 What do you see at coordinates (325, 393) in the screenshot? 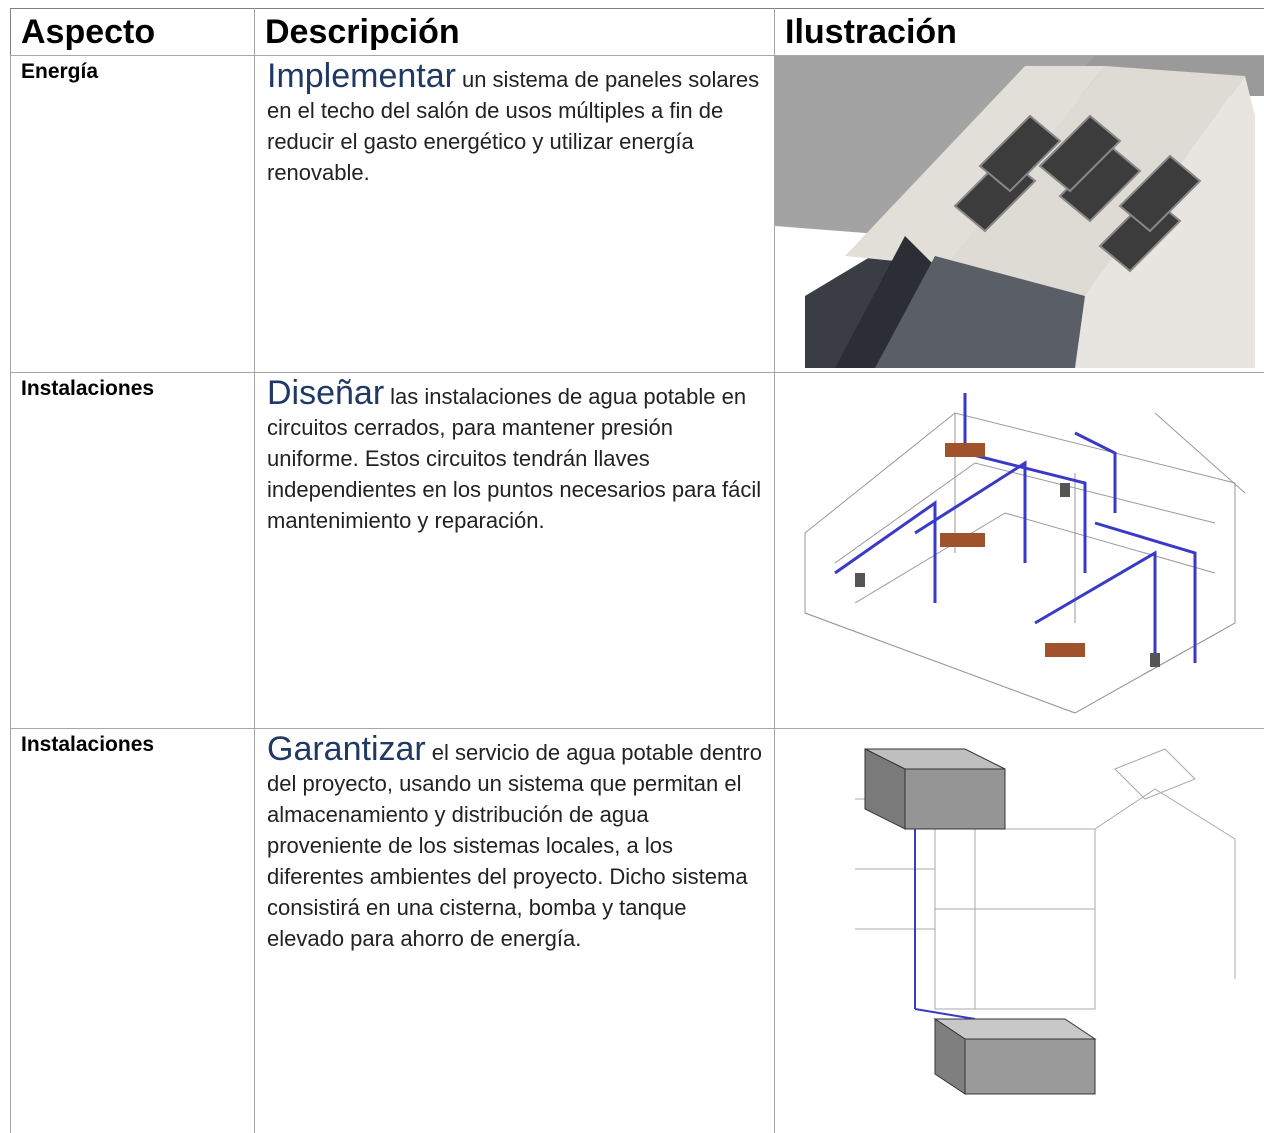
I see `lead-word: Diseñar` at bounding box center [325, 393].